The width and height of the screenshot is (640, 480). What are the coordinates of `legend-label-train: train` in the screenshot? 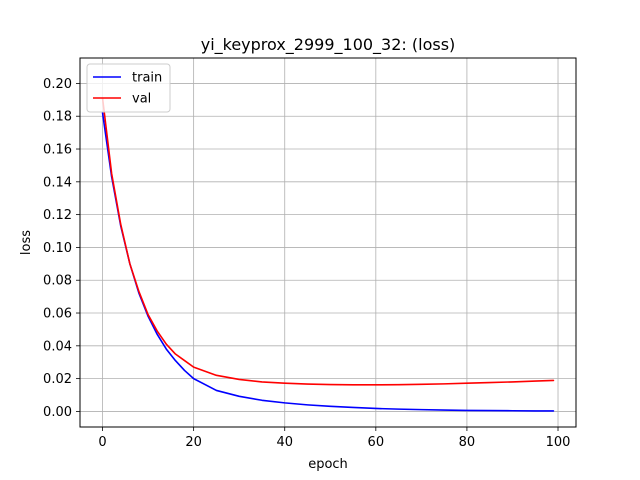 It's located at (147, 78).